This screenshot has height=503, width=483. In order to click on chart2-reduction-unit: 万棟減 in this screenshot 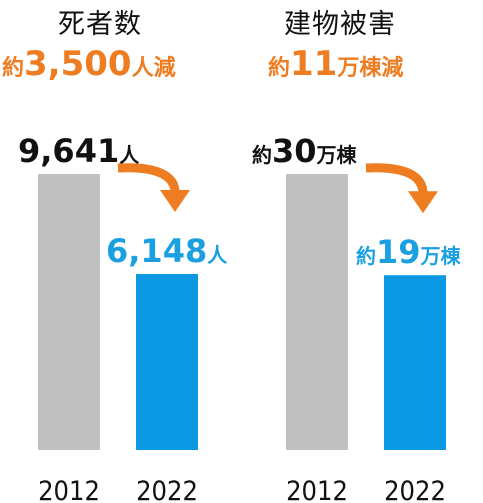, I will do `click(370, 68)`.